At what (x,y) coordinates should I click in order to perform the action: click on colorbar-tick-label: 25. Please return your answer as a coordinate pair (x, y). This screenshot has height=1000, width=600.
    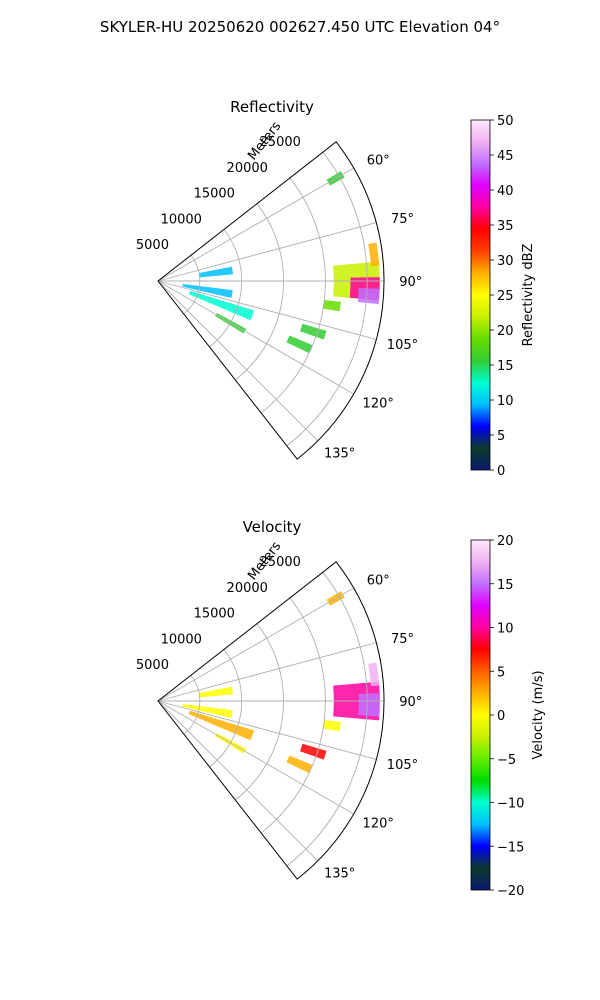
    Looking at the image, I should click on (505, 296).